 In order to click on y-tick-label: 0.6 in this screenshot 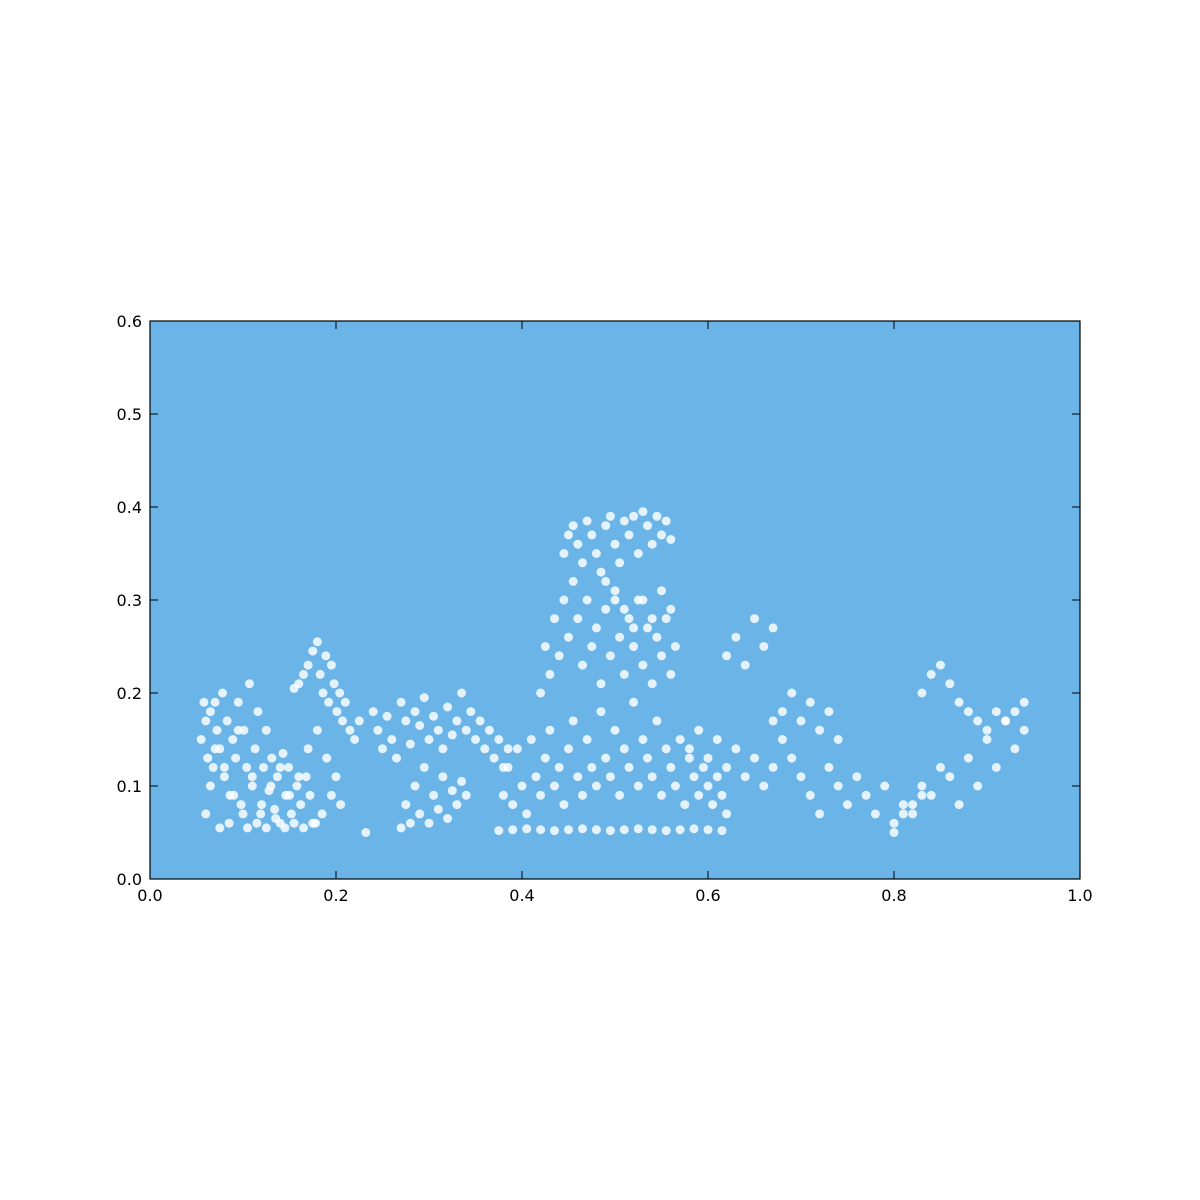, I will do `click(129, 321)`.